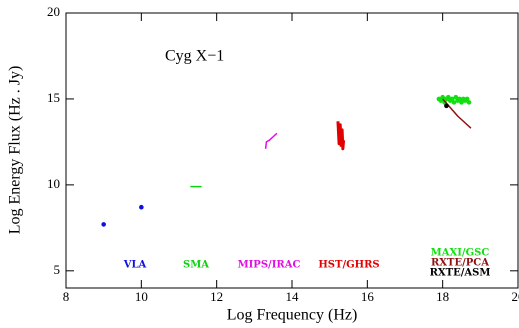 This screenshot has width=519, height=328. What do you see at coordinates (460, 263) in the screenshot?
I see `series-label: RXTE/PCA` at bounding box center [460, 263].